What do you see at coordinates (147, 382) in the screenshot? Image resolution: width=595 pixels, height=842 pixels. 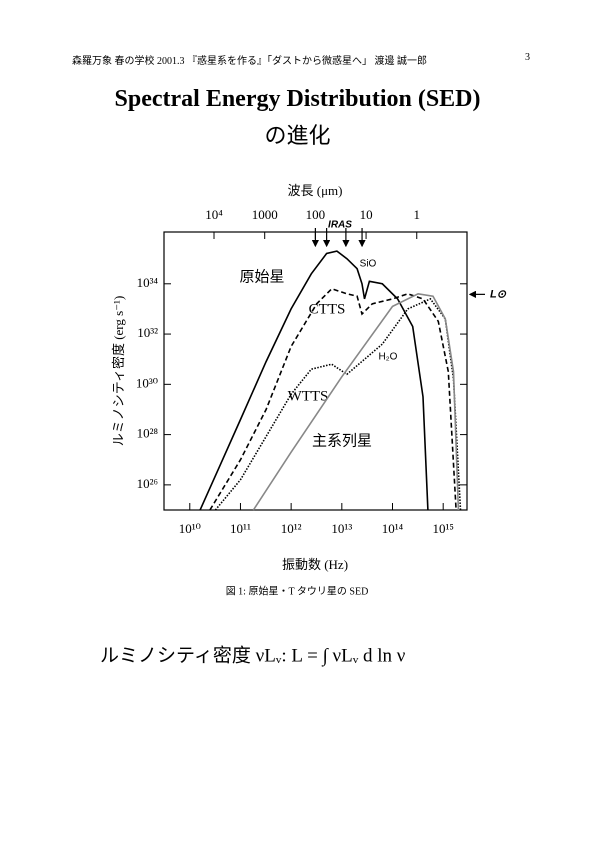 I see `y-tick-label: 10³⁰` at bounding box center [147, 382].